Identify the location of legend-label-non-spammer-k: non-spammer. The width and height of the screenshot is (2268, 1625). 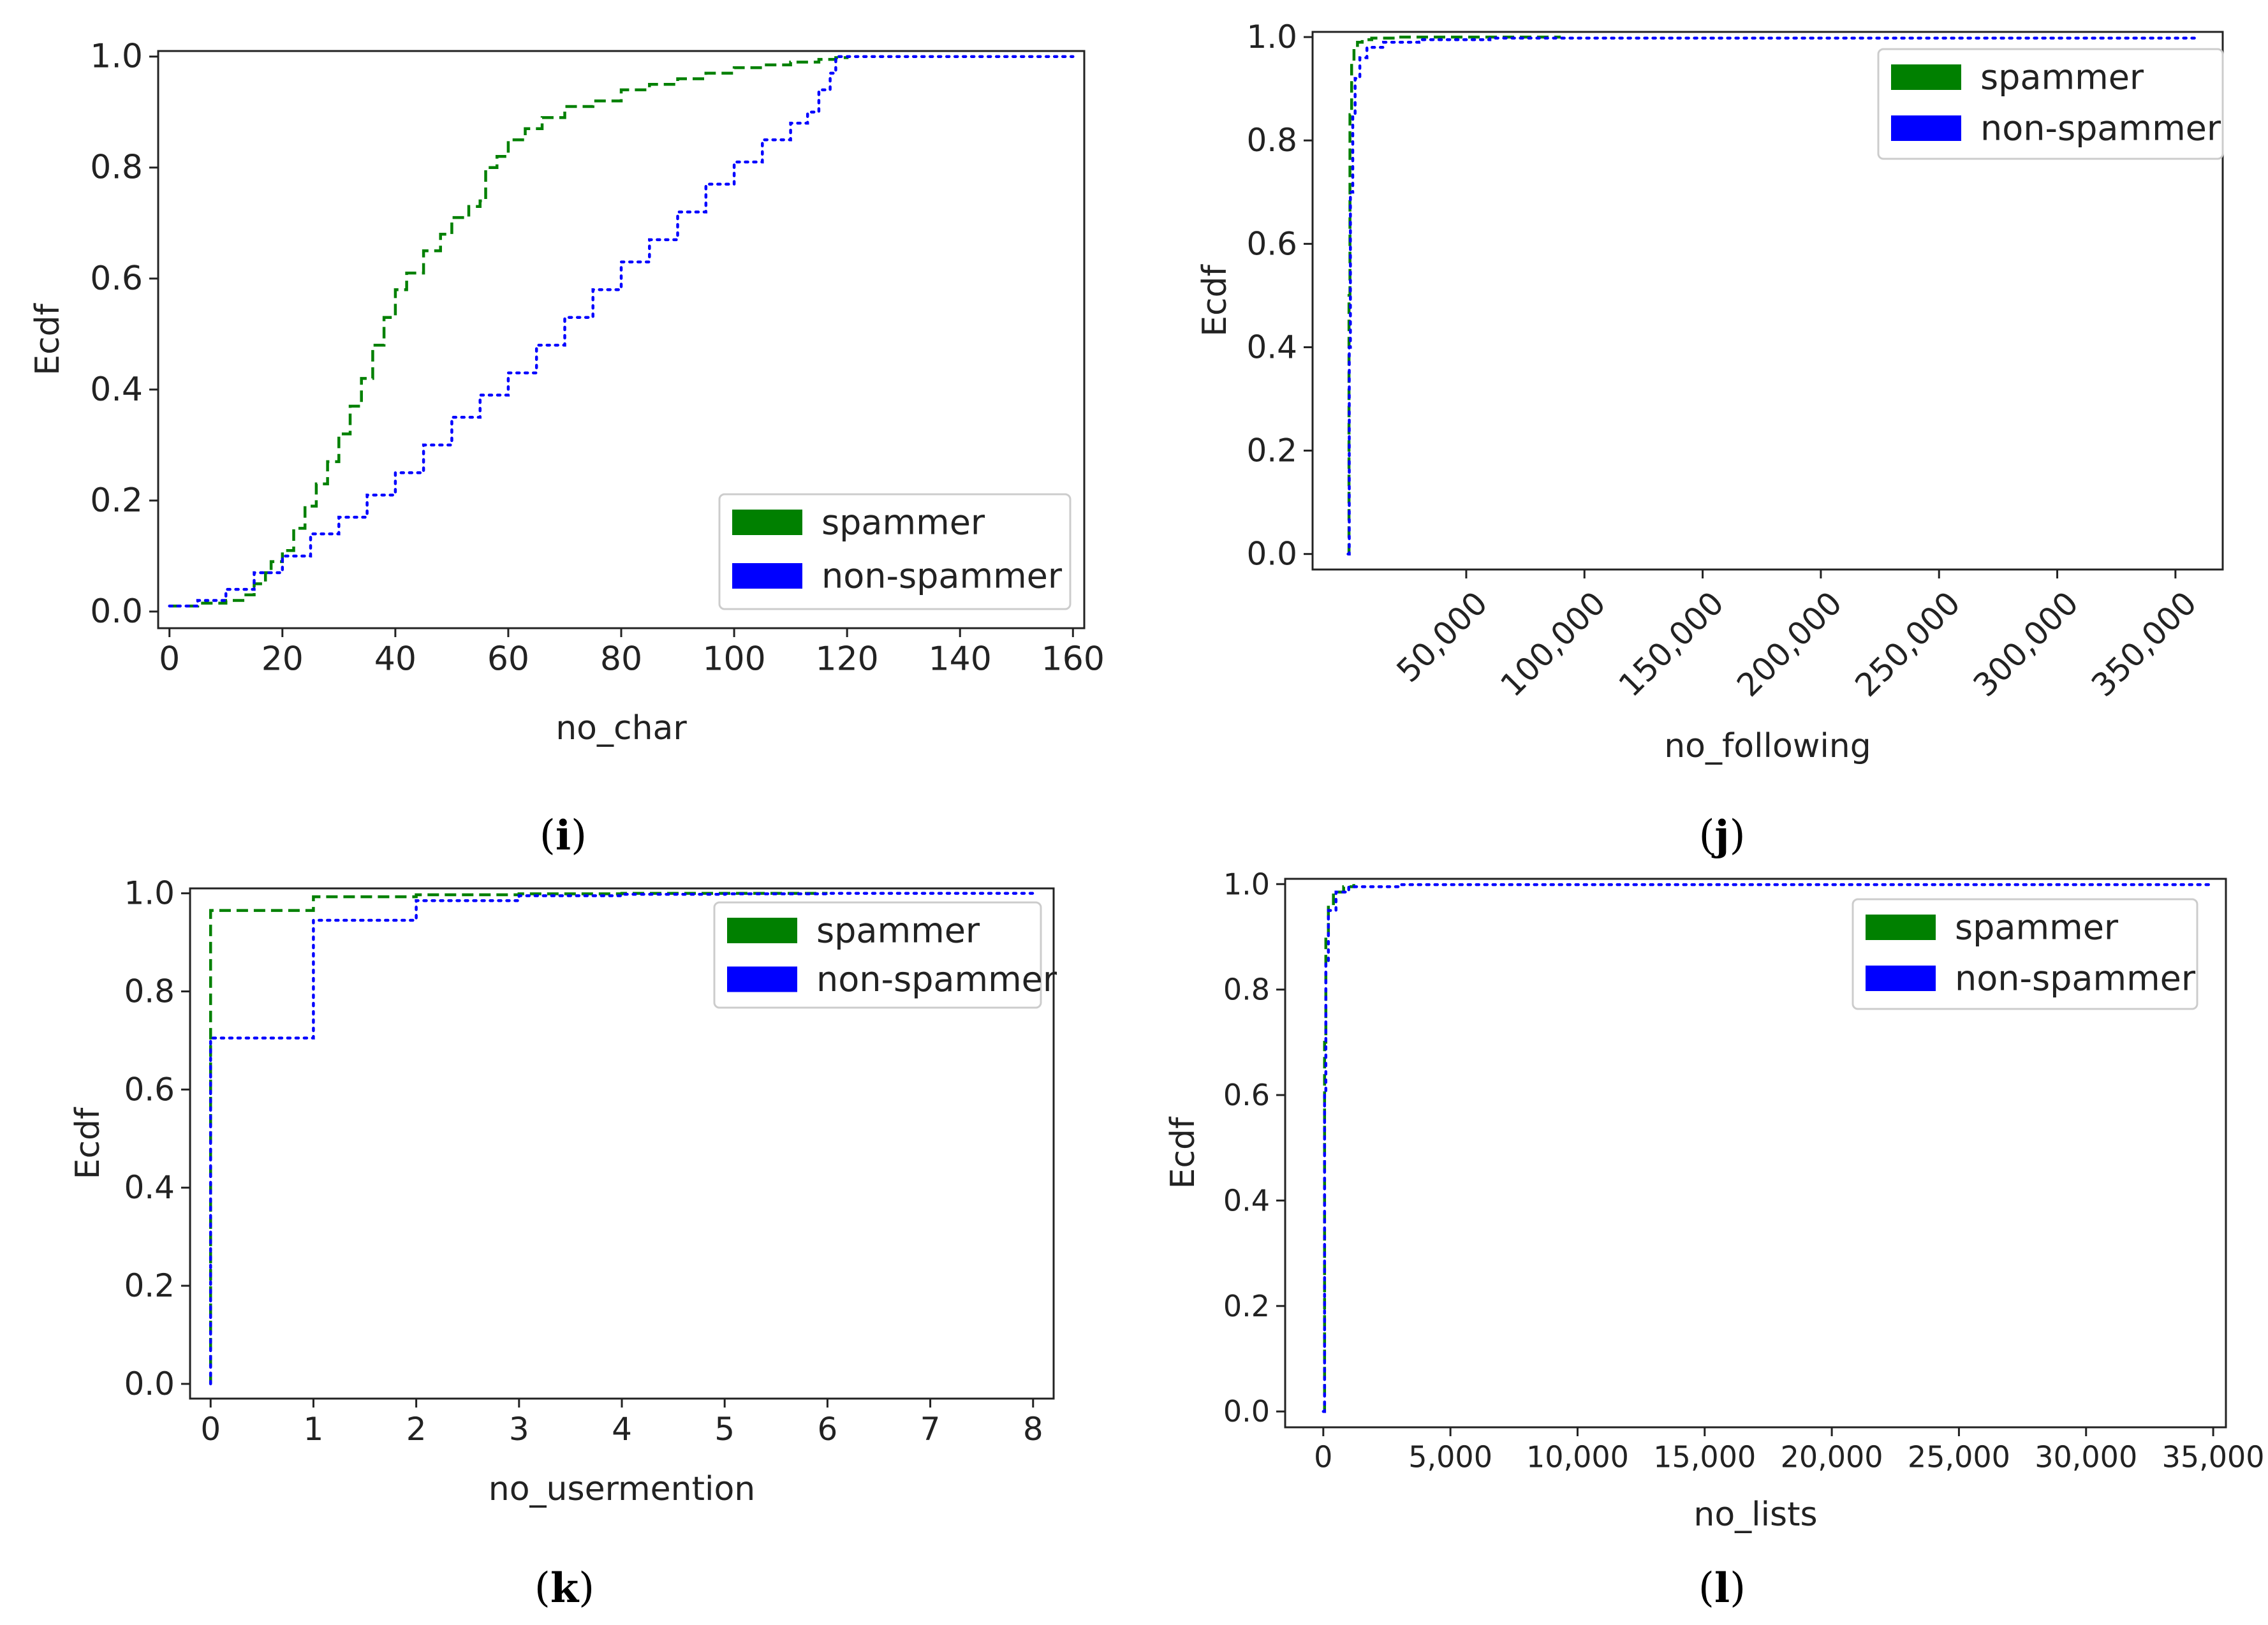
(936, 979).